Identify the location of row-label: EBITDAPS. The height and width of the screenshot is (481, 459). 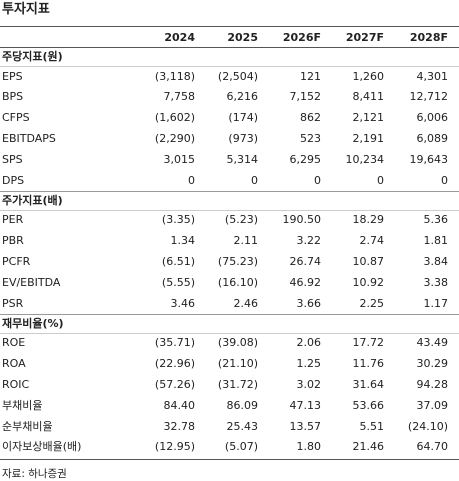
(29, 138).